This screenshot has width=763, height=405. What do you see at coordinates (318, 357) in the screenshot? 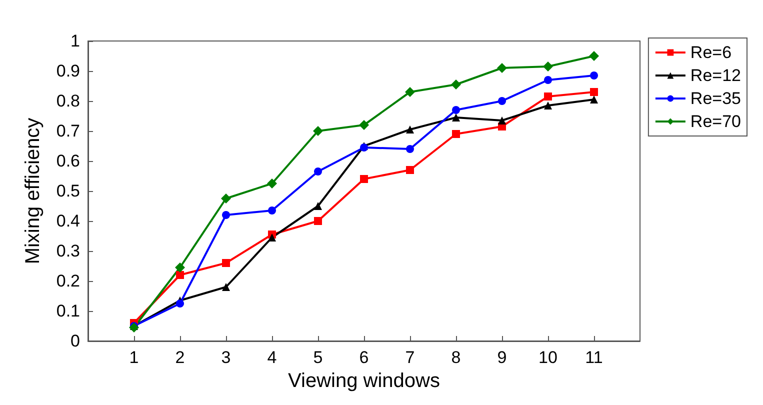
I see `x-tick-label: 5` at bounding box center [318, 357].